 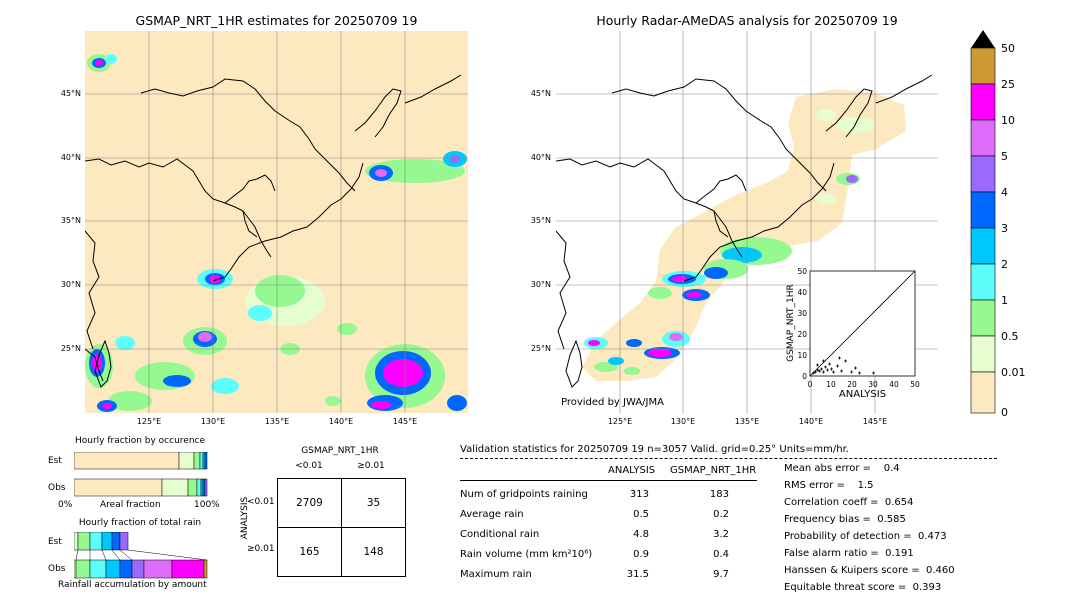 What do you see at coordinates (811, 421) in the screenshot?
I see `right-lon-140: 140°E` at bounding box center [811, 421].